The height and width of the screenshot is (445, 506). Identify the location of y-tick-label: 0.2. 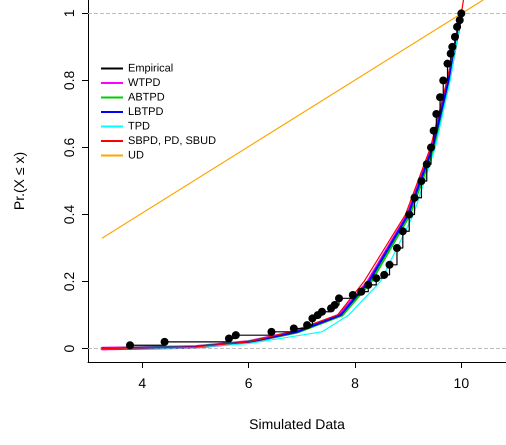
(69, 282).